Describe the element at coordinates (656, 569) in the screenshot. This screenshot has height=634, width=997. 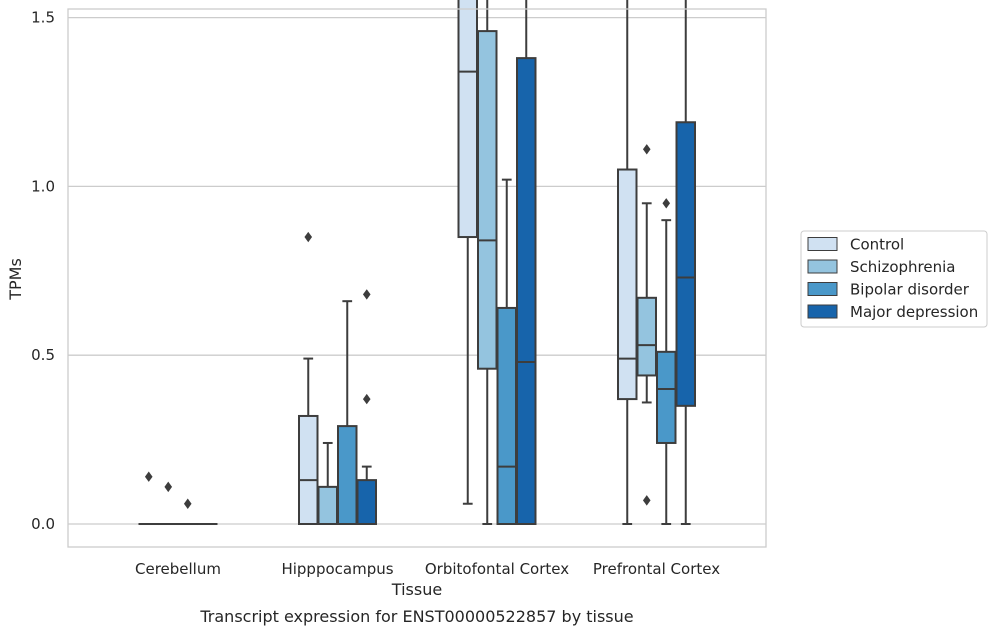
I see `x-tick-label: Prefrontal Cortex` at that location.